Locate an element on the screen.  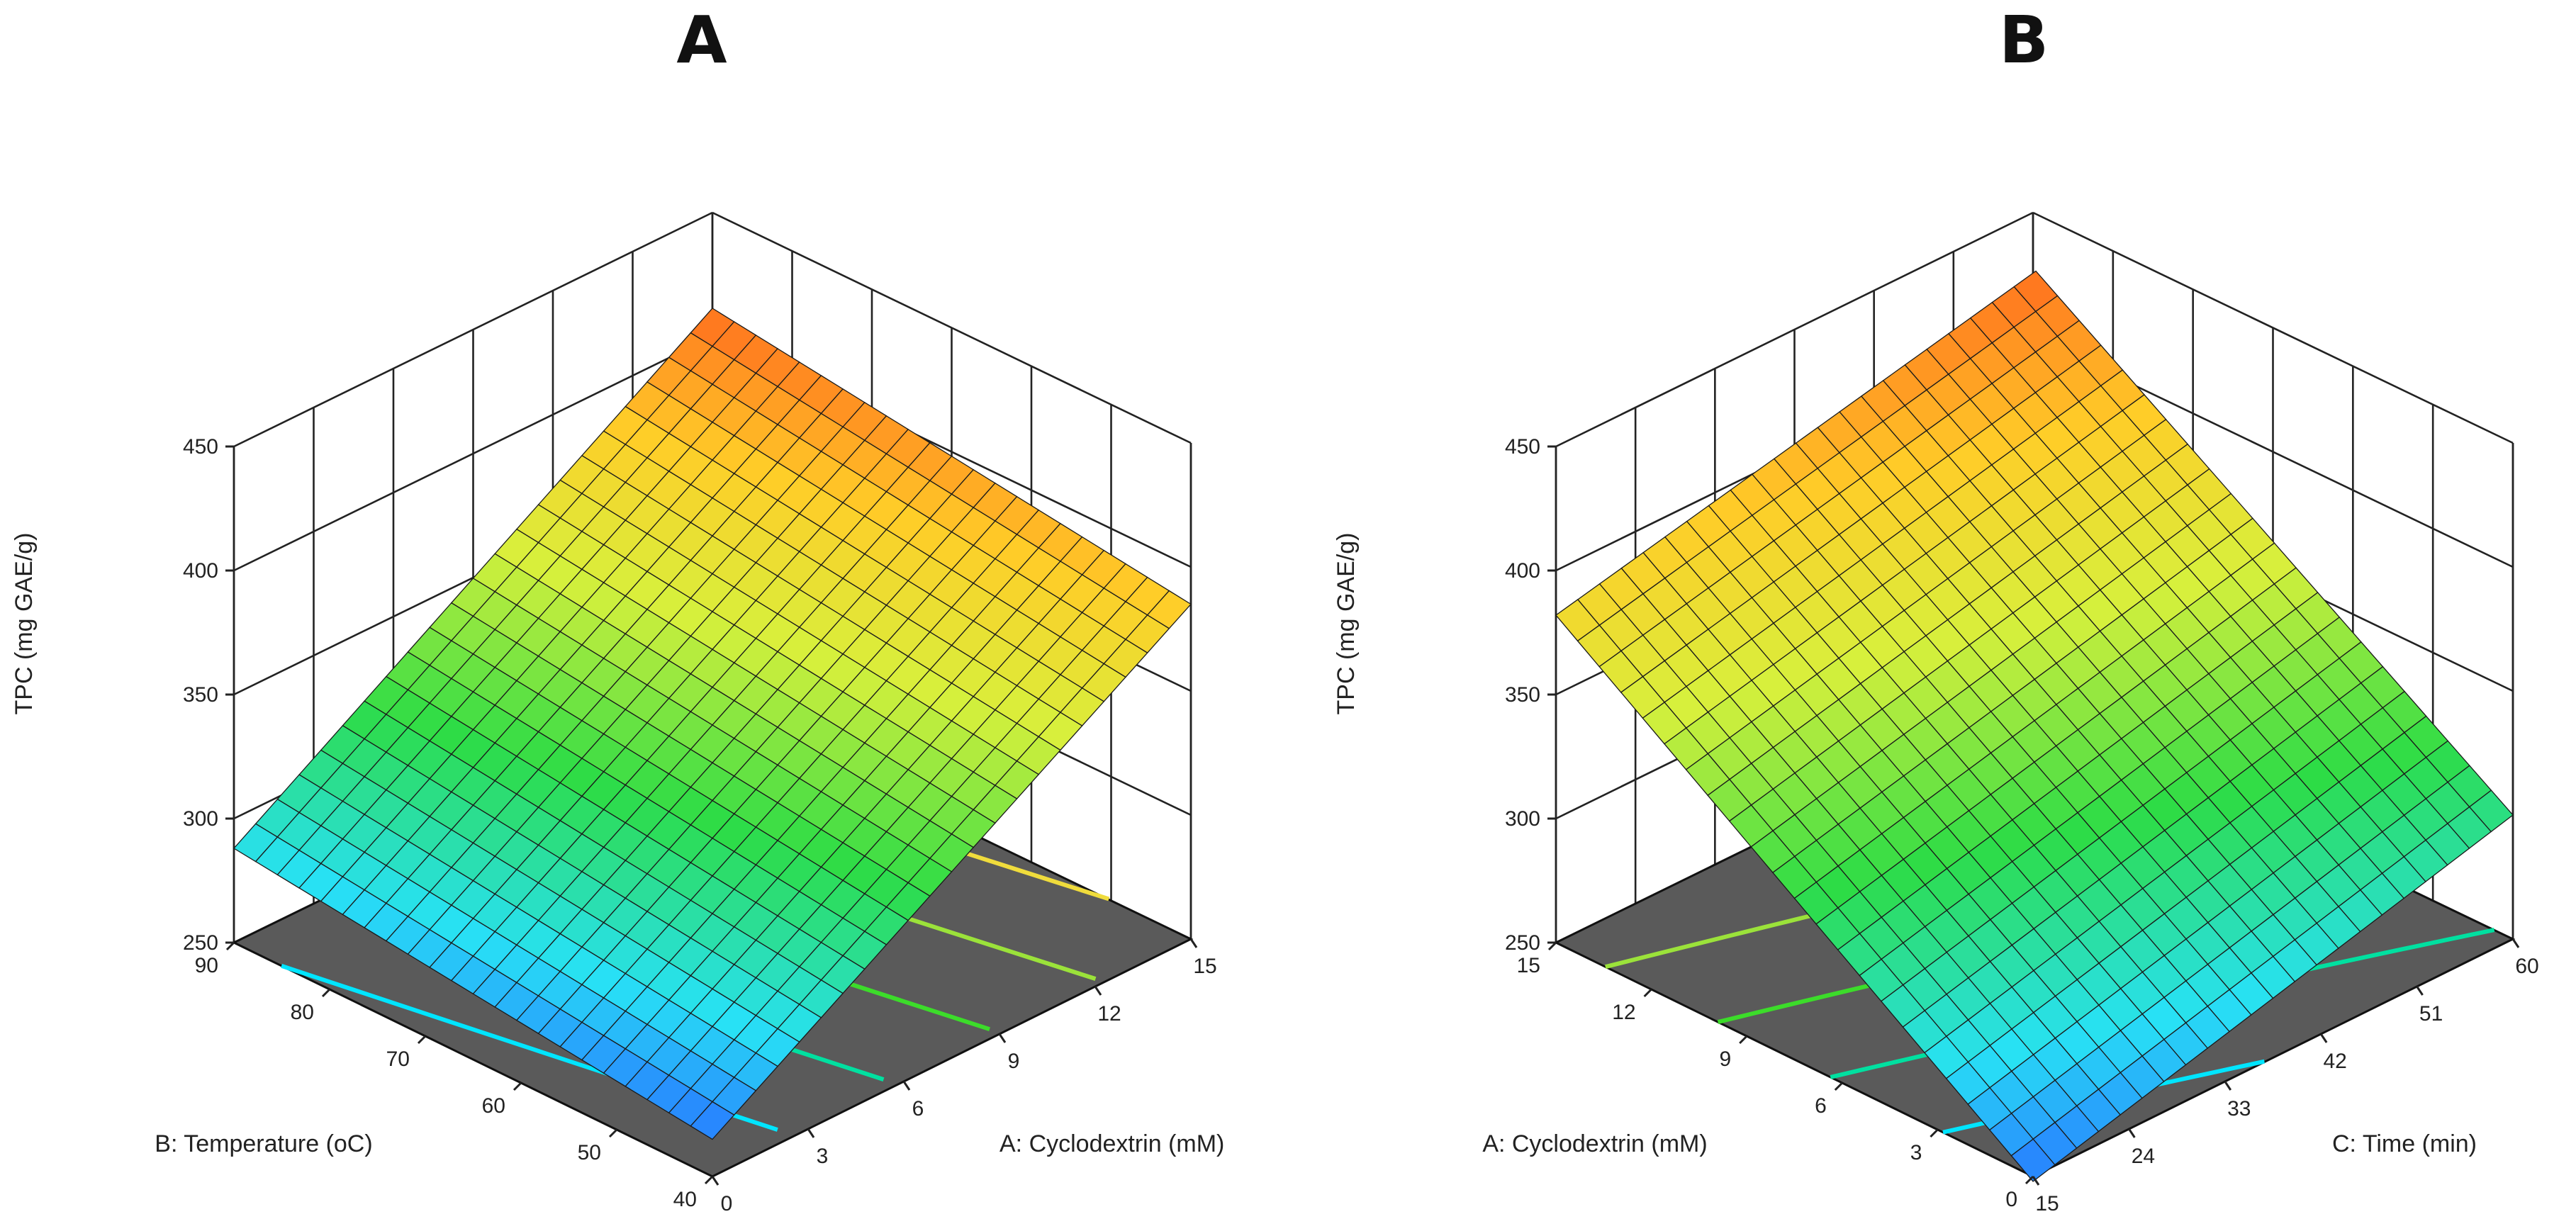
panel-a-x-tick-label: 12 is located at coordinates (1109, 1014).